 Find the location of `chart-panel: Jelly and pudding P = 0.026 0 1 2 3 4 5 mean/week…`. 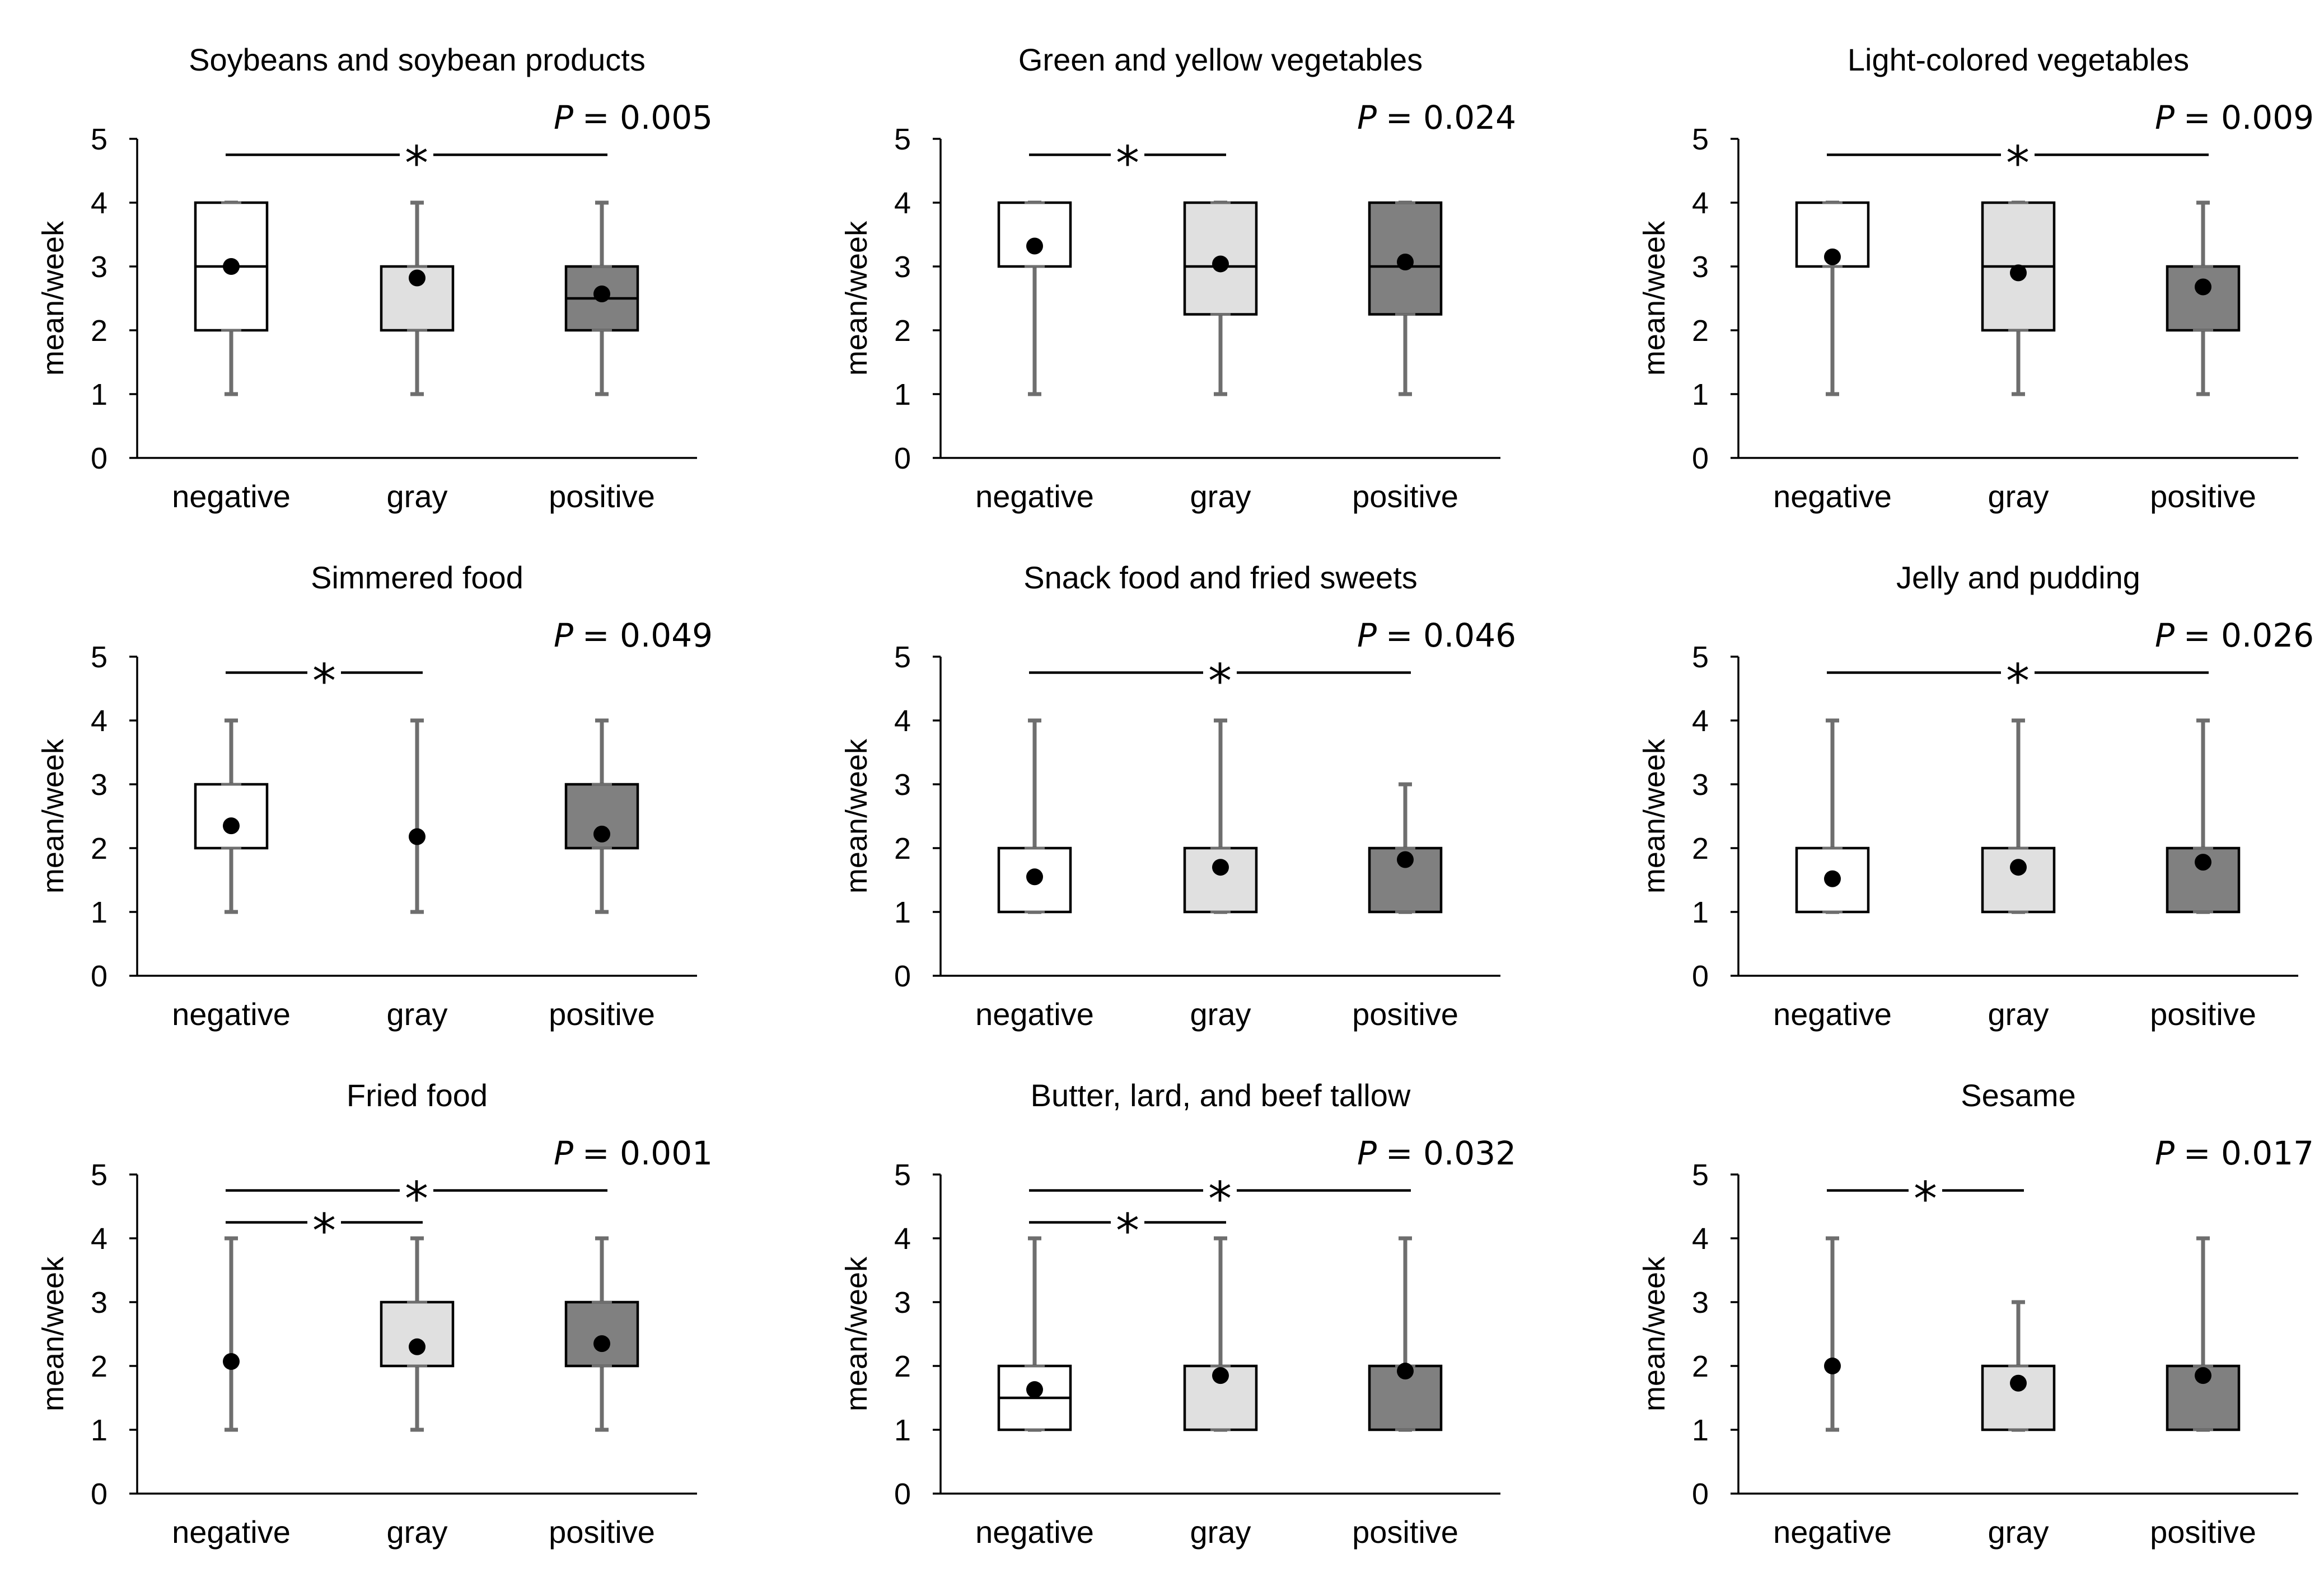

chart-panel: Jelly and pudding P = 0.026 0 1 2 3 4 5 mean/week… is located at coordinates (1976, 796).